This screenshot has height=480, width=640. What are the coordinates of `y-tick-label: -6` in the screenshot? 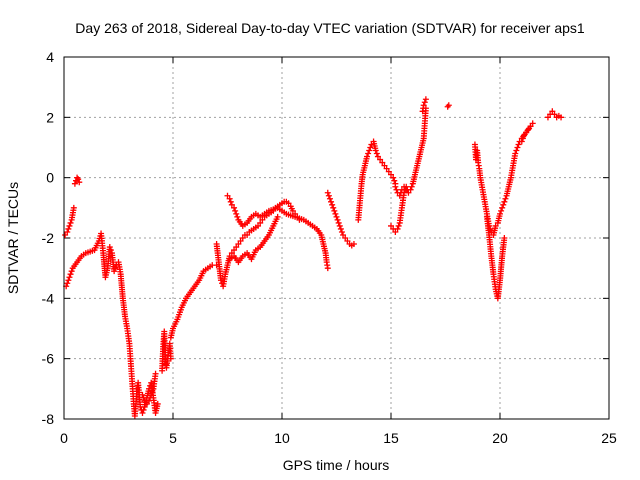 It's located at (48, 359).